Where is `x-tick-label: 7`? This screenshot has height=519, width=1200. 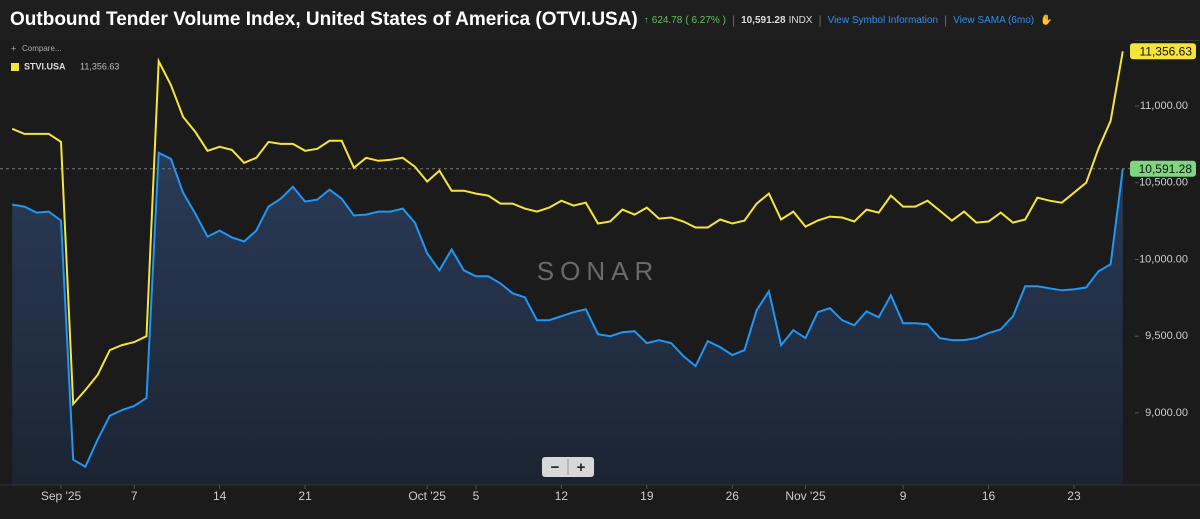
x-tick-label: 7 is located at coordinates (134, 496).